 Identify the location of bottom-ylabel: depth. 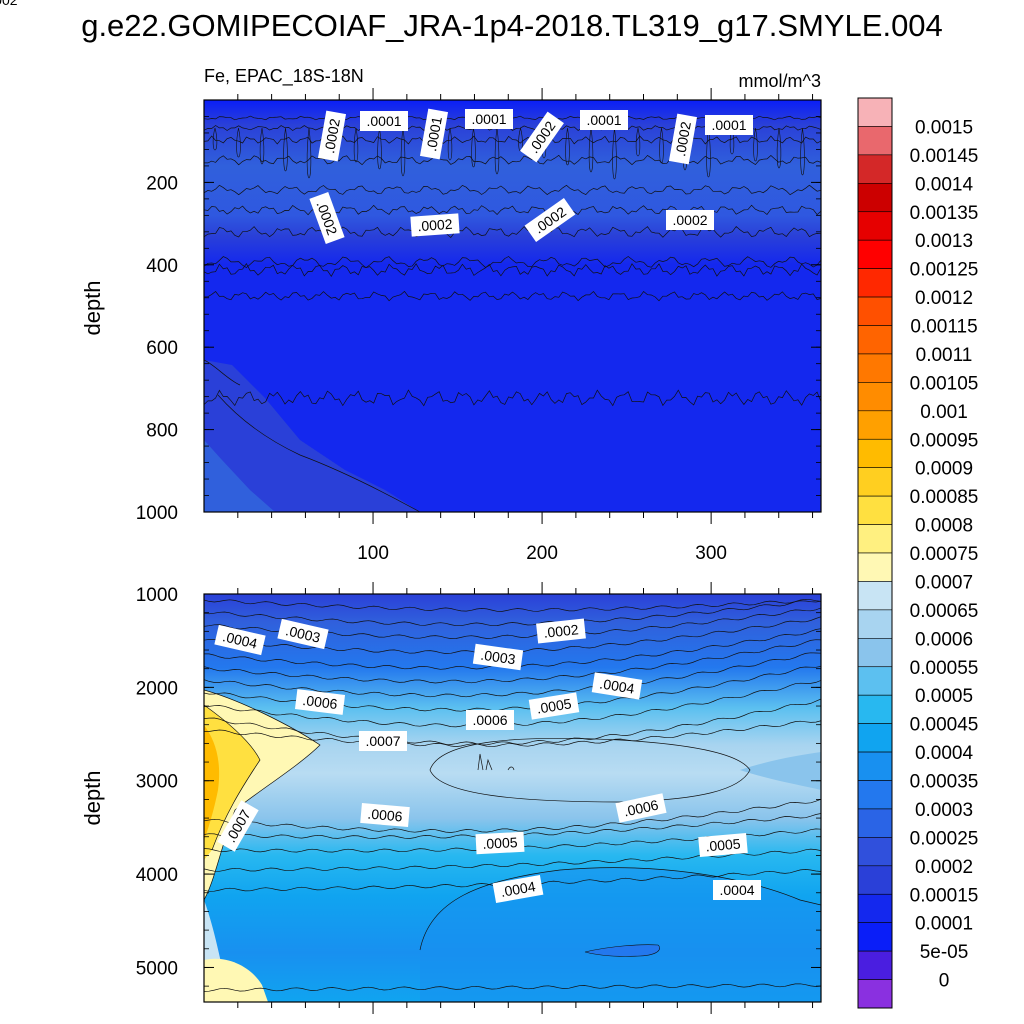
(92, 797).